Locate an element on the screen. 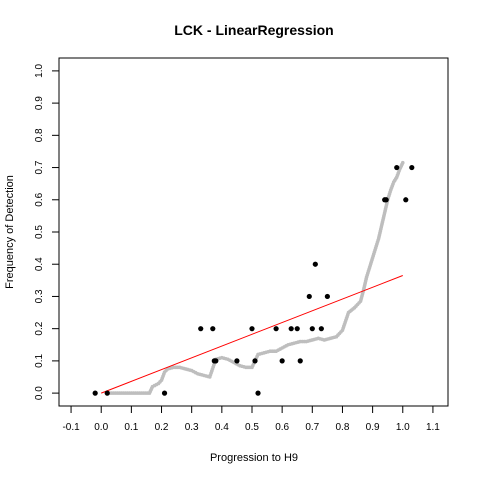 This screenshot has height=480, width=480. x-axis: -0.1 0.0 0.1 0.2 0.3 0.4 0.5 0.6 0.7 0.8 0.9 1.0 1.1 is located at coordinates (251, 419).